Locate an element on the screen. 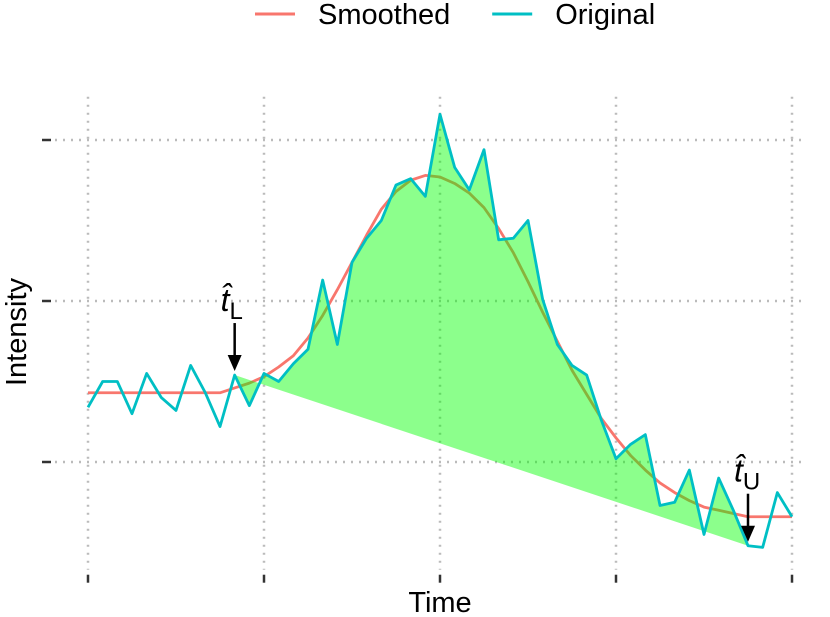 Image resolution: width=830 pixels, height=617 pixels. annotation-label: t̂U is located at coordinates (747, 474).